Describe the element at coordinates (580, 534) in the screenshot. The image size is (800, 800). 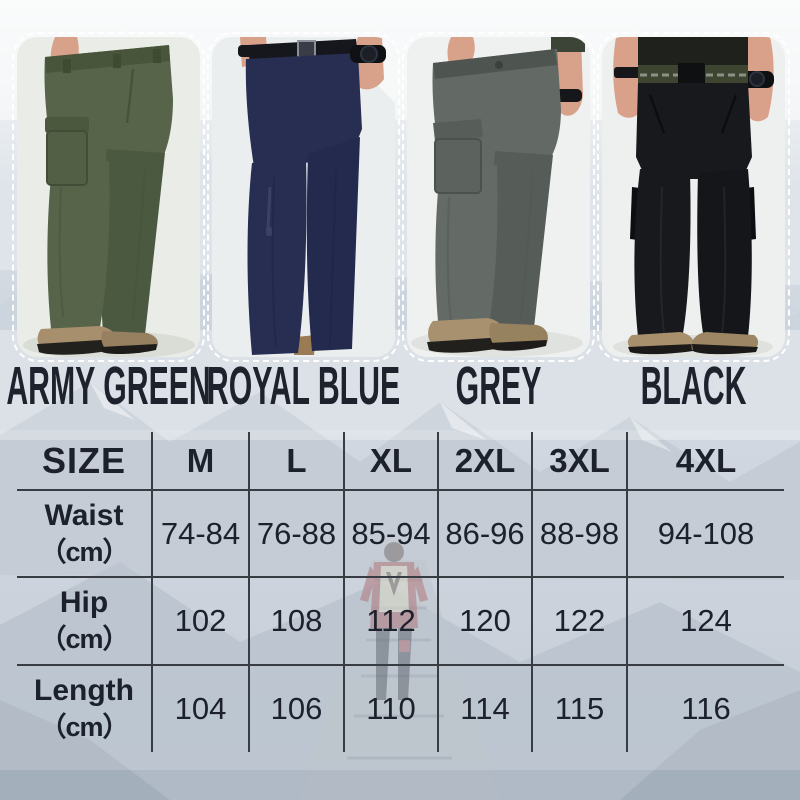
I see `cell-waist-3xl: 88-98` at that location.